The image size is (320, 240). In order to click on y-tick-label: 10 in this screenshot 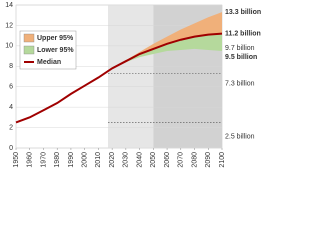, I will do `click(9, 46)`.